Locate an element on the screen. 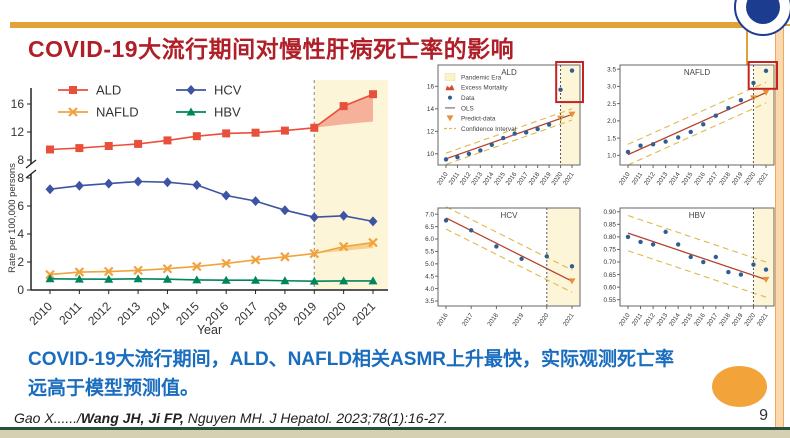  svg-text: 0.60 is located at coordinates (610, 287).